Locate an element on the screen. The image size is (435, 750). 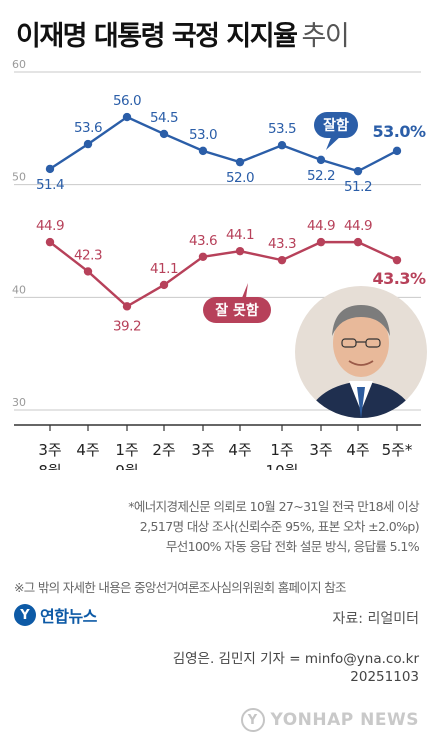
yonhap-watermark: Y YONHAP NEWS is located at coordinates (329, 720).